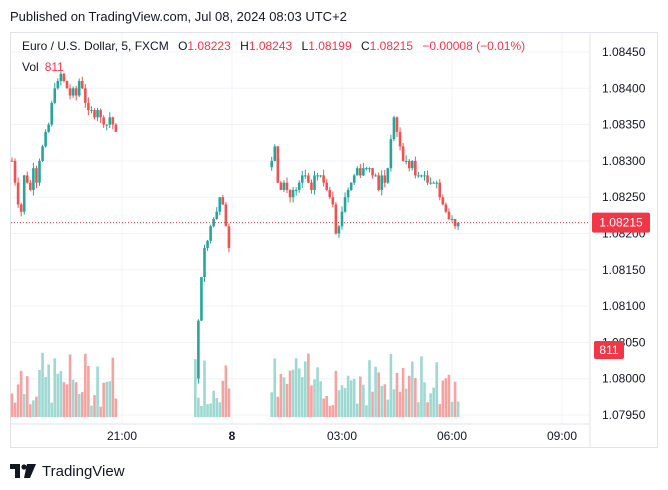  Describe the element at coordinates (122, 436) in the screenshot. I see `x-tick-label: 21:00` at that location.